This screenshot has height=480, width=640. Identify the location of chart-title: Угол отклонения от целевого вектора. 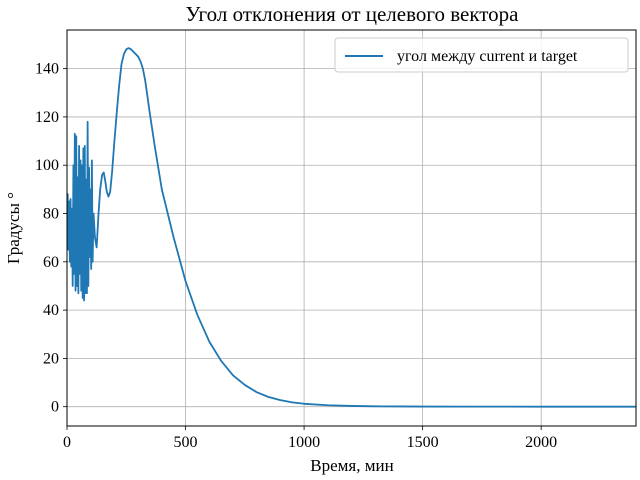
(353, 14).